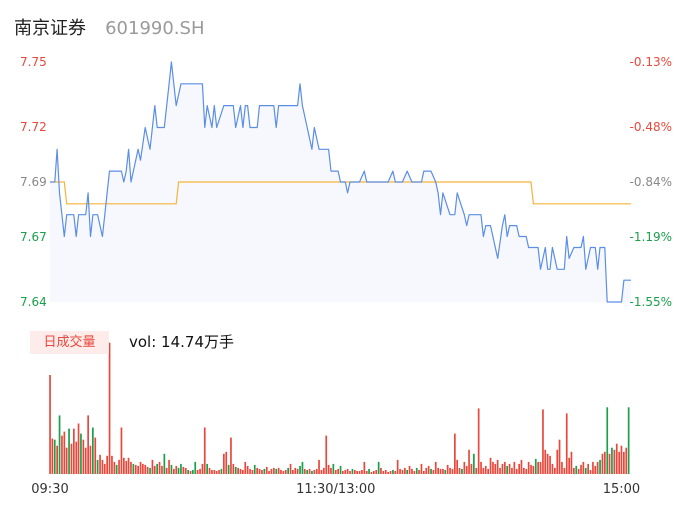 This screenshot has width=686, height=524. I want to click on volume-tab: 日成交量, so click(69, 342).